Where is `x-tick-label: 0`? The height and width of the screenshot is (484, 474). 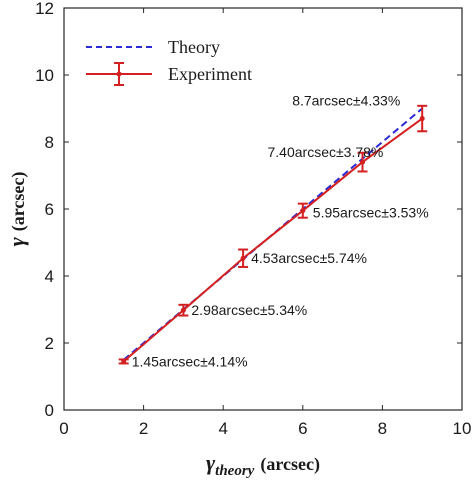 x-tick-label: 0 is located at coordinates (63, 428).